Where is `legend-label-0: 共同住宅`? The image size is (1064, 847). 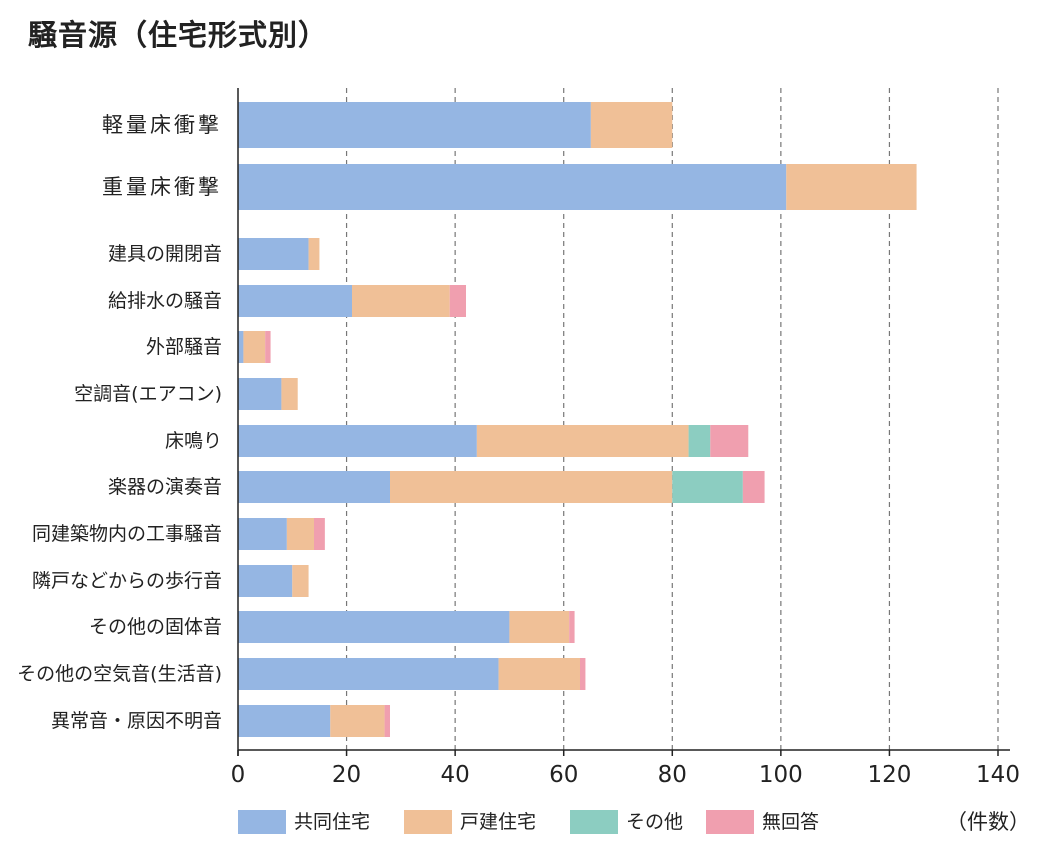
legend-label-0: 共同住宅 is located at coordinates (332, 822).